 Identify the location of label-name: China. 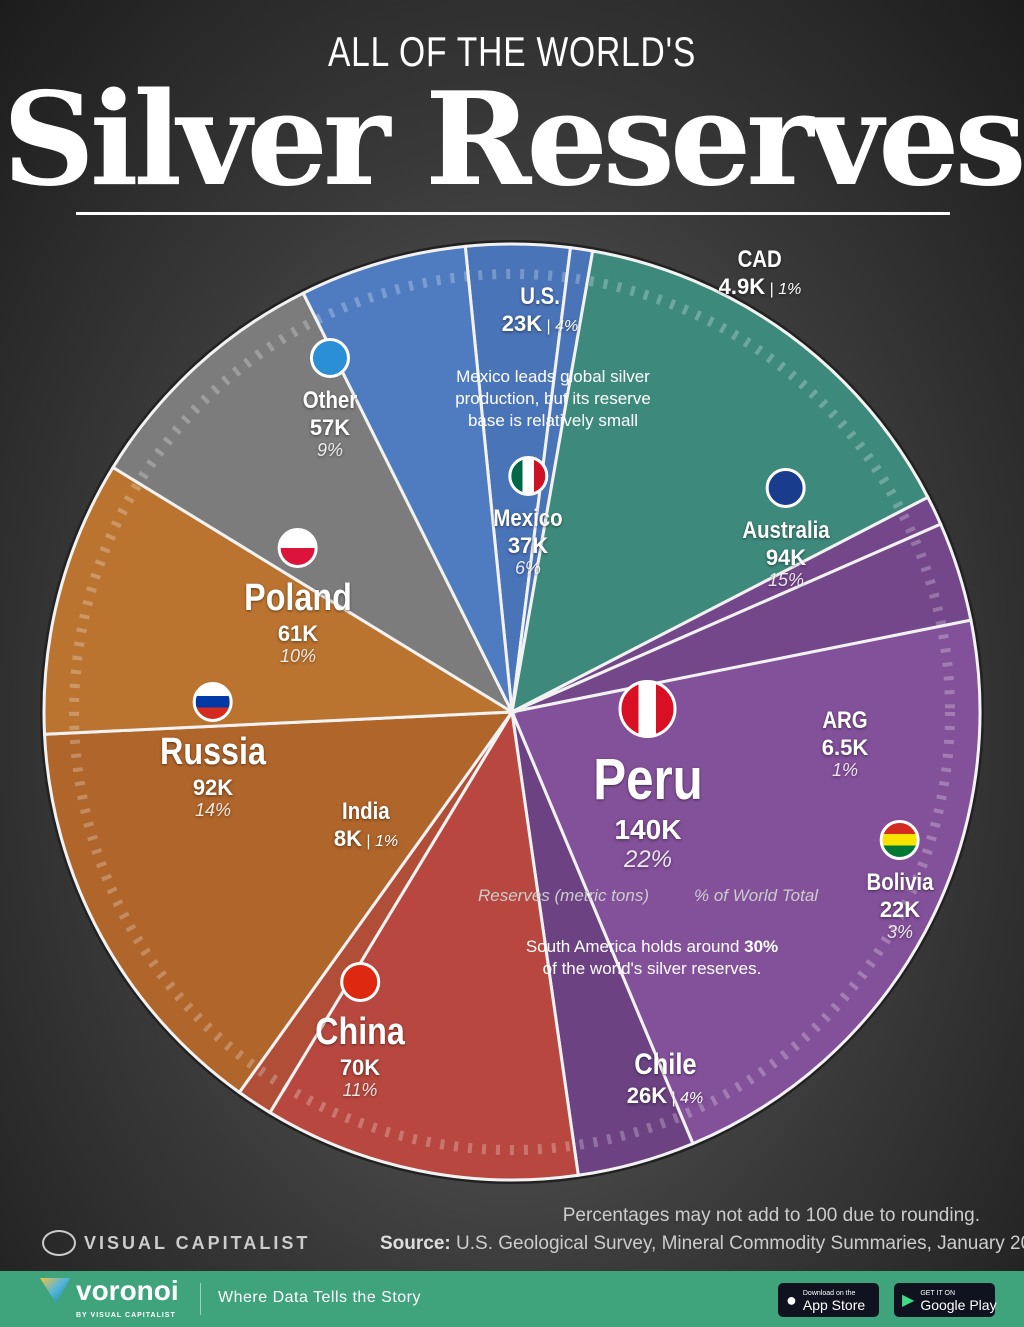
(360, 1032).